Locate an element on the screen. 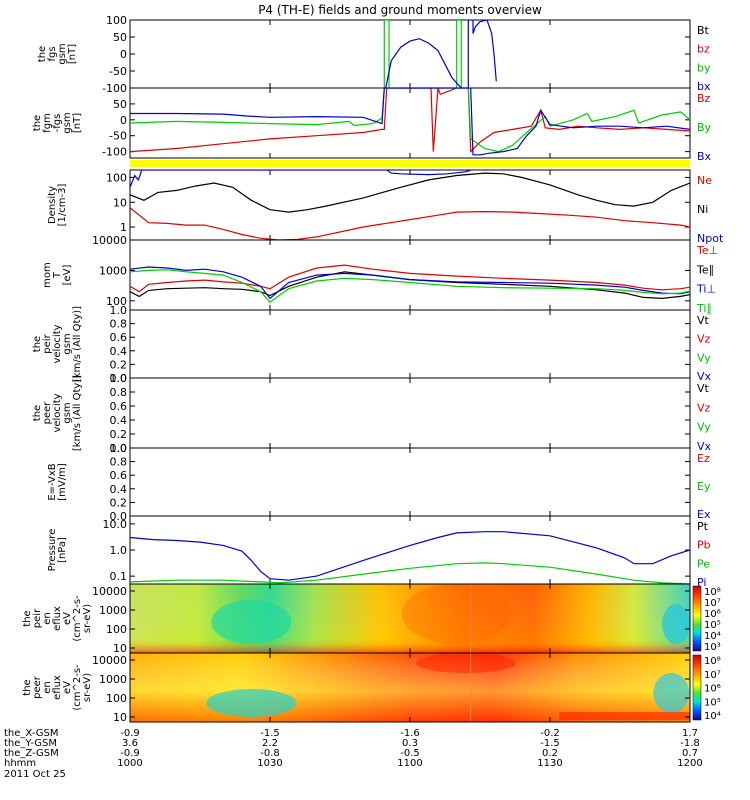 This screenshot has height=800, width=750. legend-entry: Vt is located at coordinates (703, 320).